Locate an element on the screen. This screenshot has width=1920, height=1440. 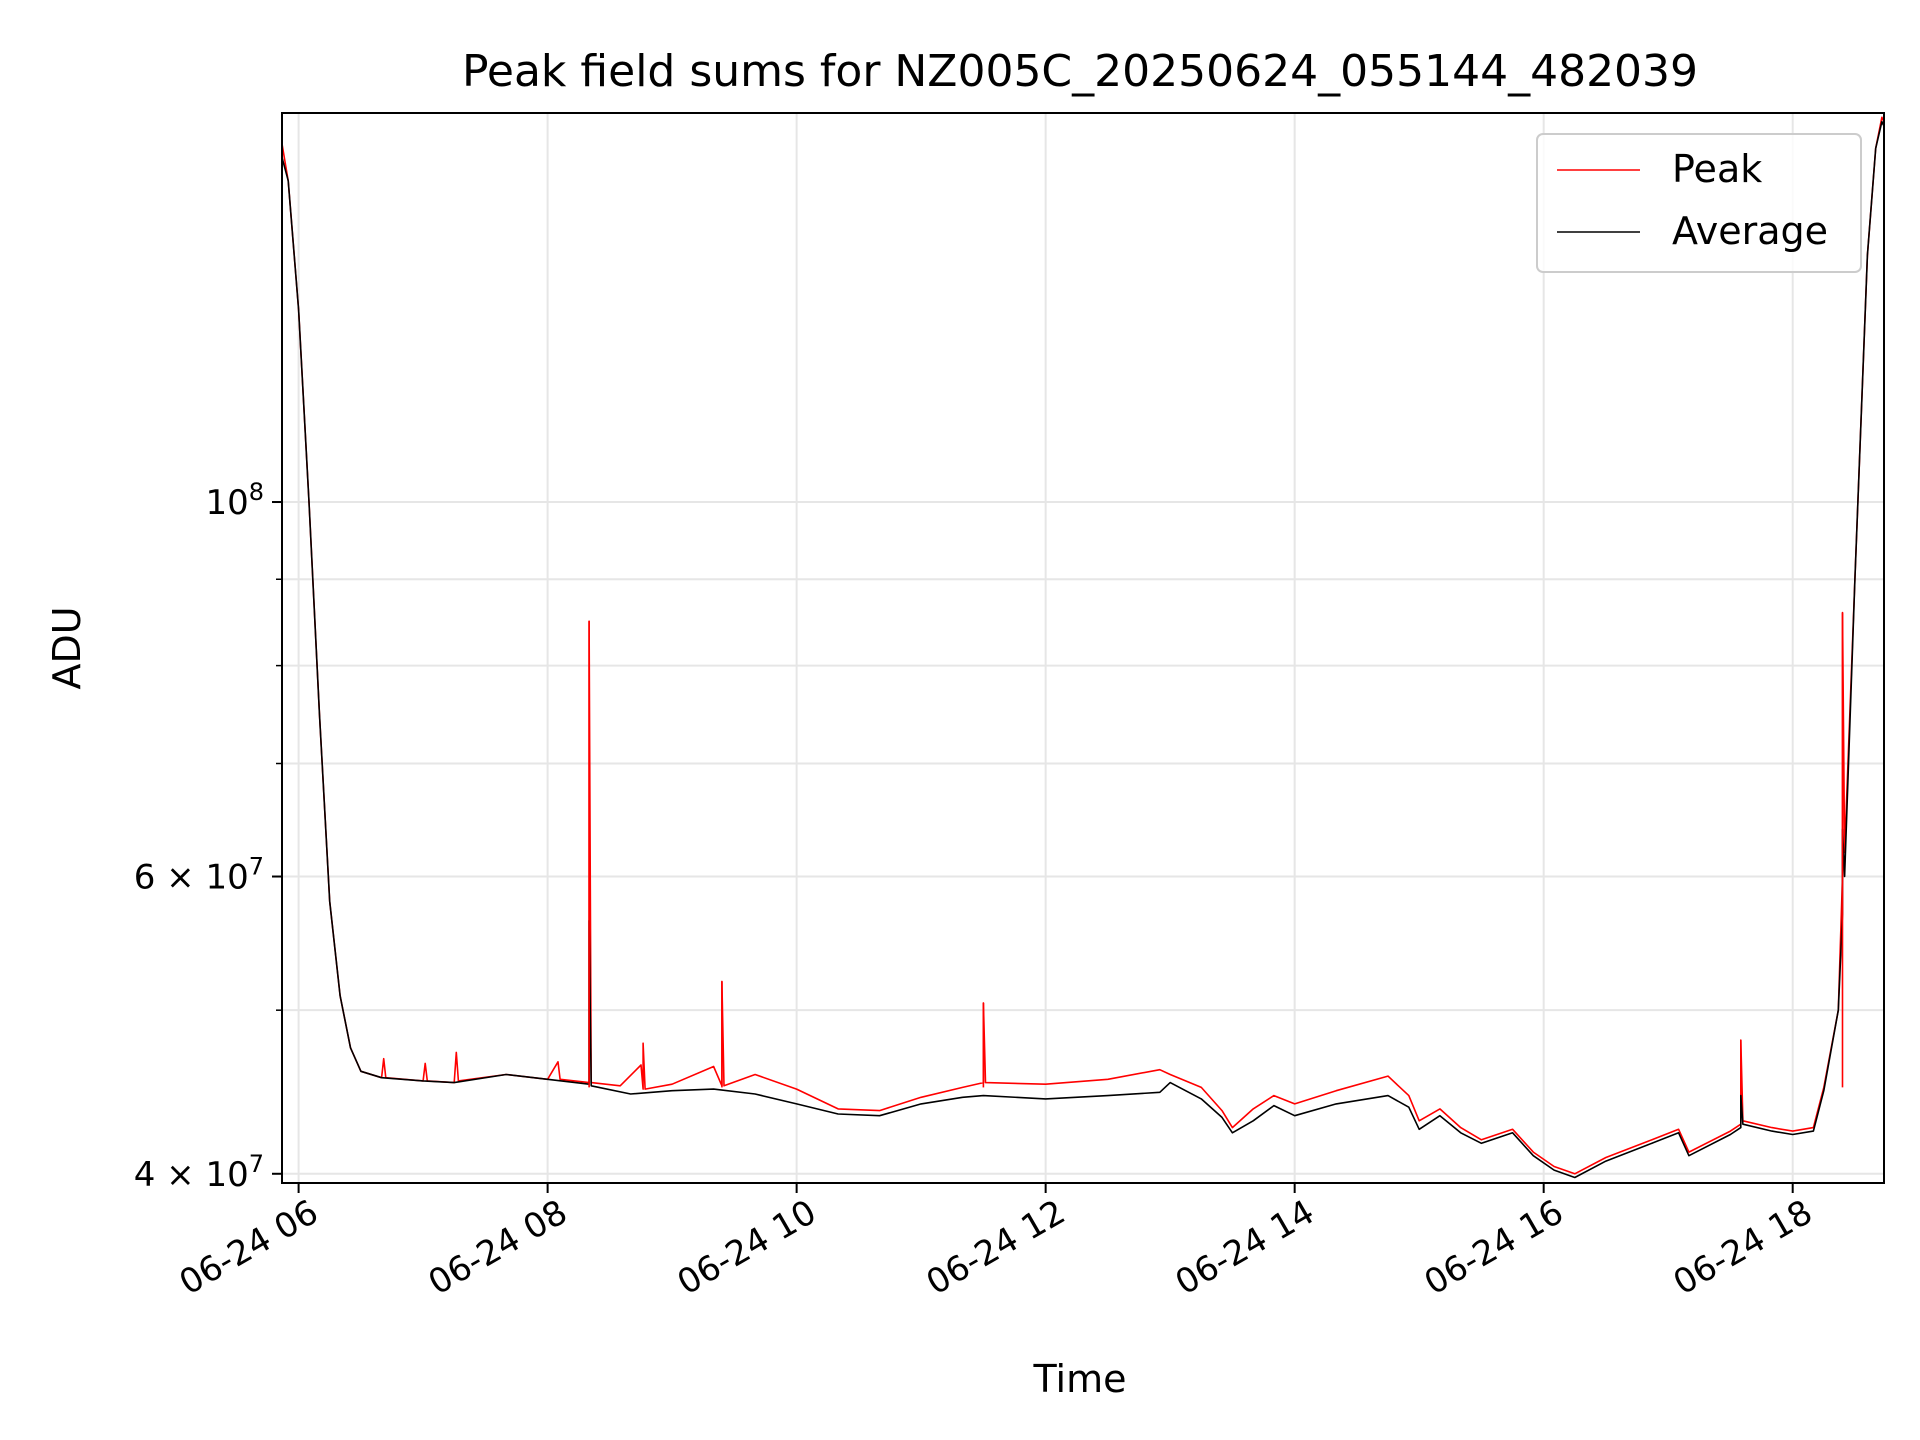
legend-box is located at coordinates (1699, 203).